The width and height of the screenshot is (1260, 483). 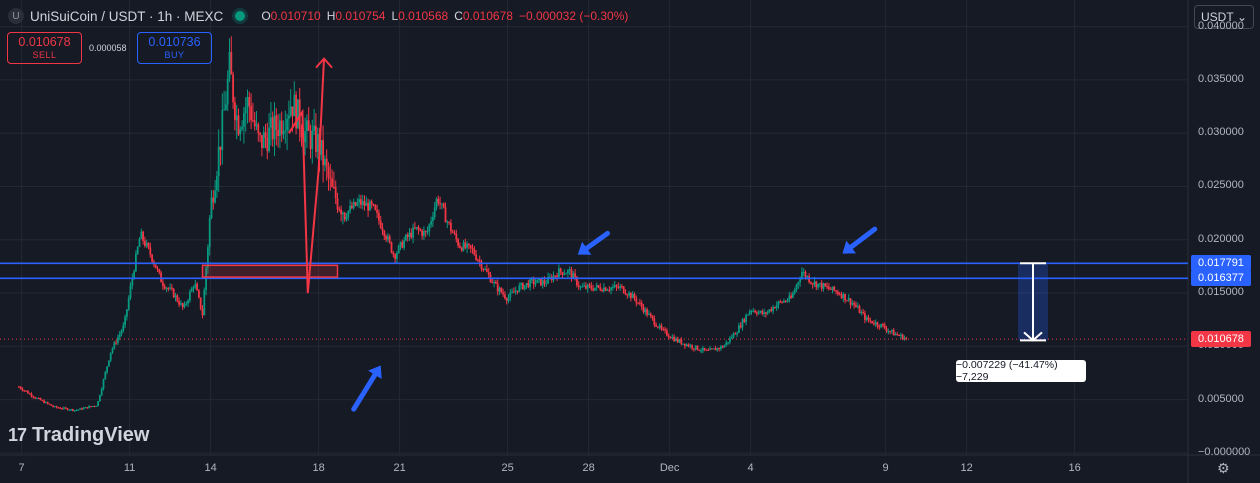 I want to click on price-range-measure, so click(x=1033, y=302).